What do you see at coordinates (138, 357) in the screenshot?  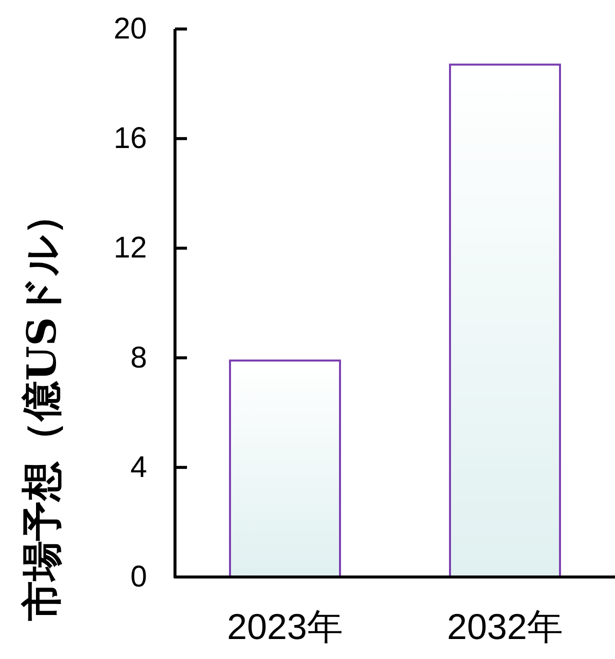 I see `y-tick-label: 8` at bounding box center [138, 357].